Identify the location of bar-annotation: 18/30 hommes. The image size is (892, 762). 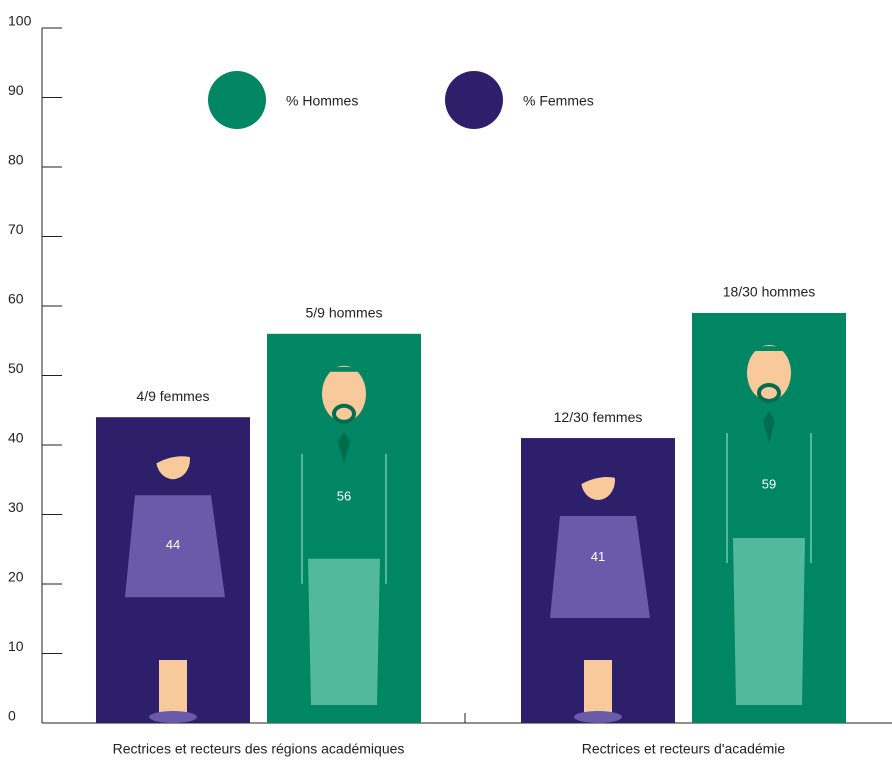
(769, 292).